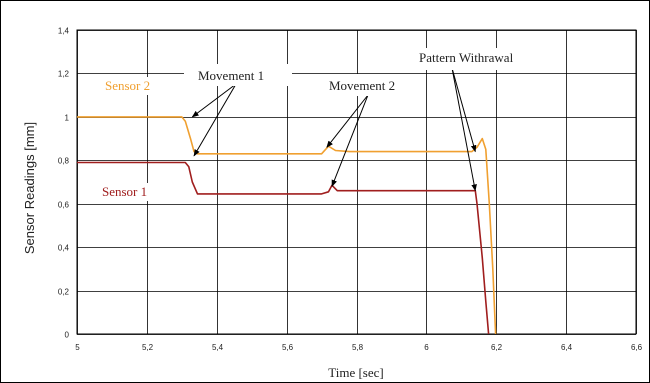 The height and width of the screenshot is (383, 650). Describe the element at coordinates (77, 347) in the screenshot. I see `x-tick-label: 5` at that location.